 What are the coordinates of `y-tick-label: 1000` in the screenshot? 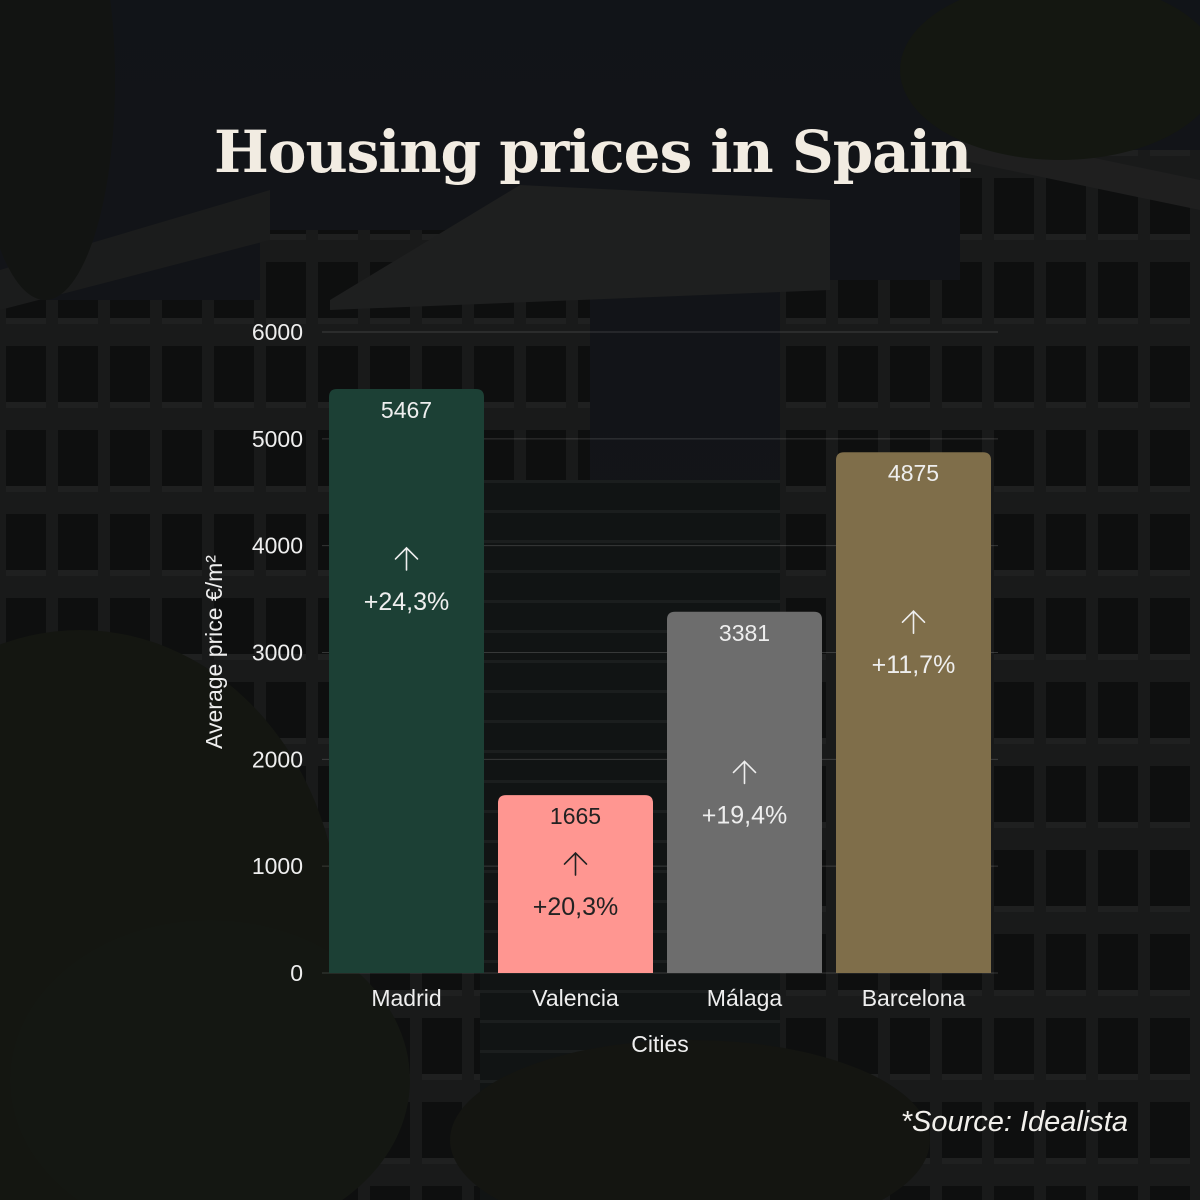 It's located at (277, 866).